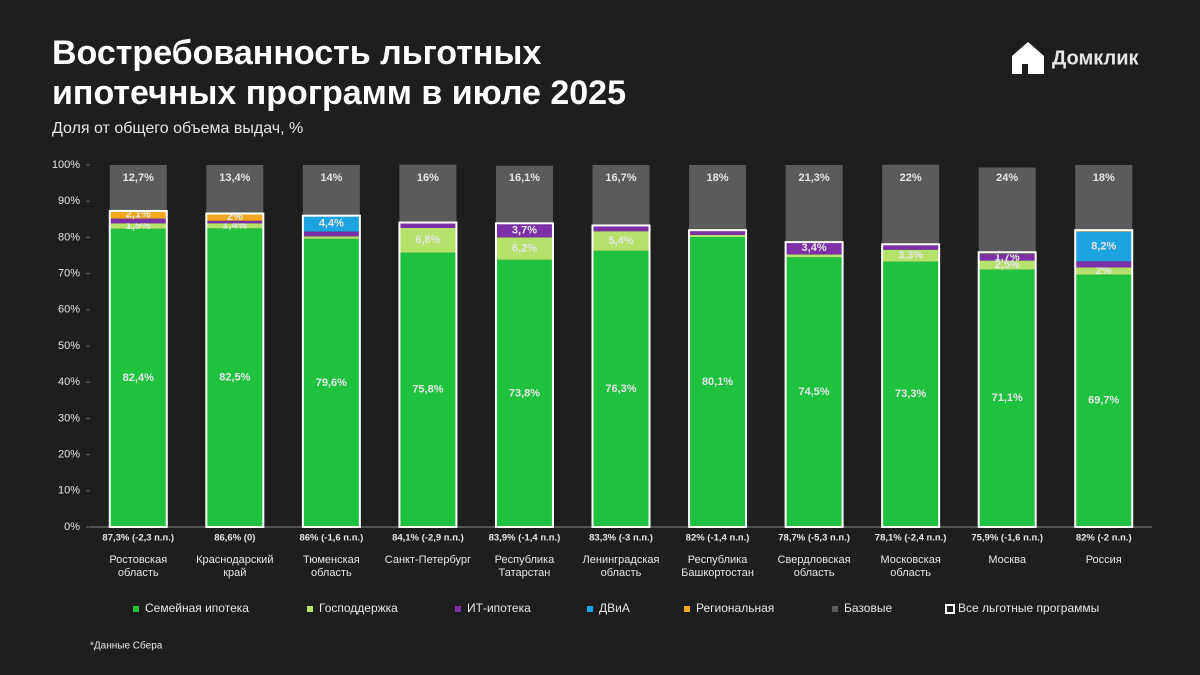 The width and height of the screenshot is (1200, 675). What do you see at coordinates (499, 608) in the screenshot?
I see `legend-label: ИТ-ипотека` at bounding box center [499, 608].